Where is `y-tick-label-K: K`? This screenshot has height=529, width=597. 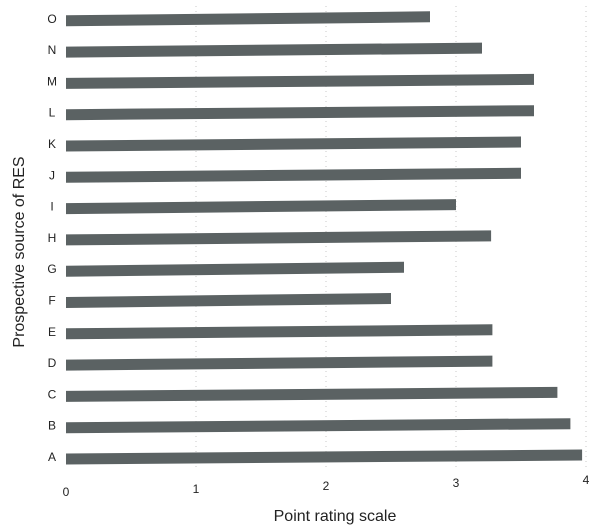 y-tick-label-K: K is located at coordinates (52, 144).